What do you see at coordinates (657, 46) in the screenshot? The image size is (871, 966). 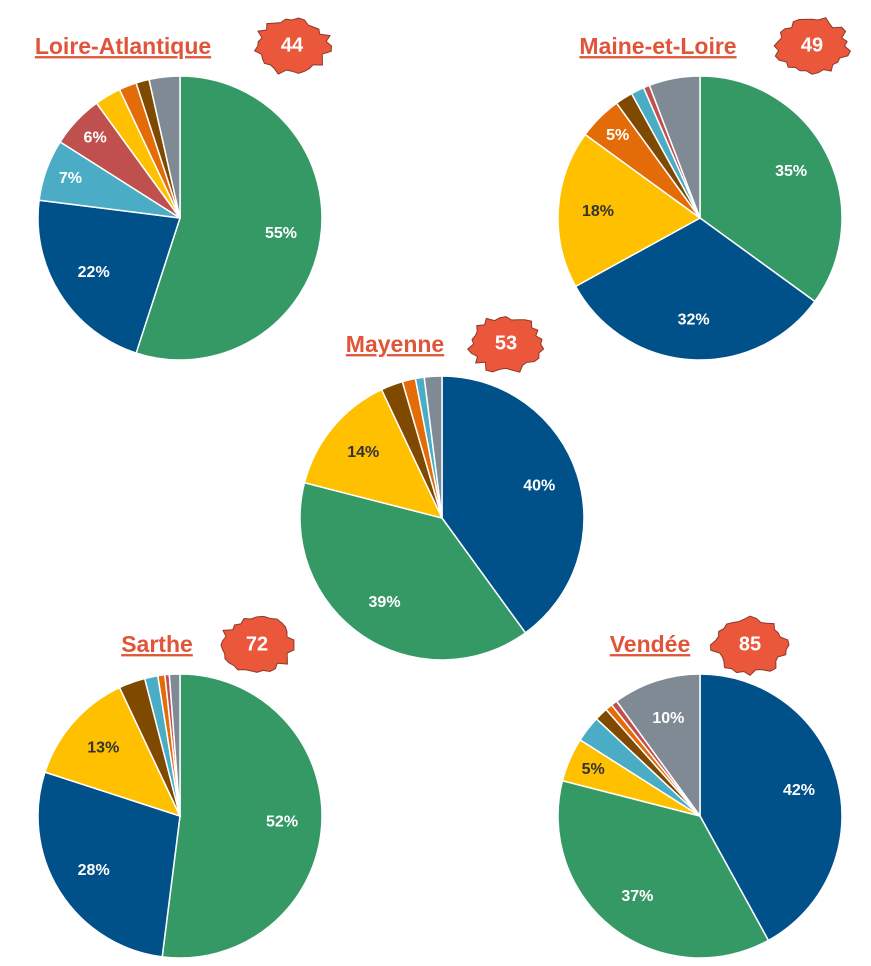 I see `chart-title: Maine-et-Loire` at bounding box center [657, 46].